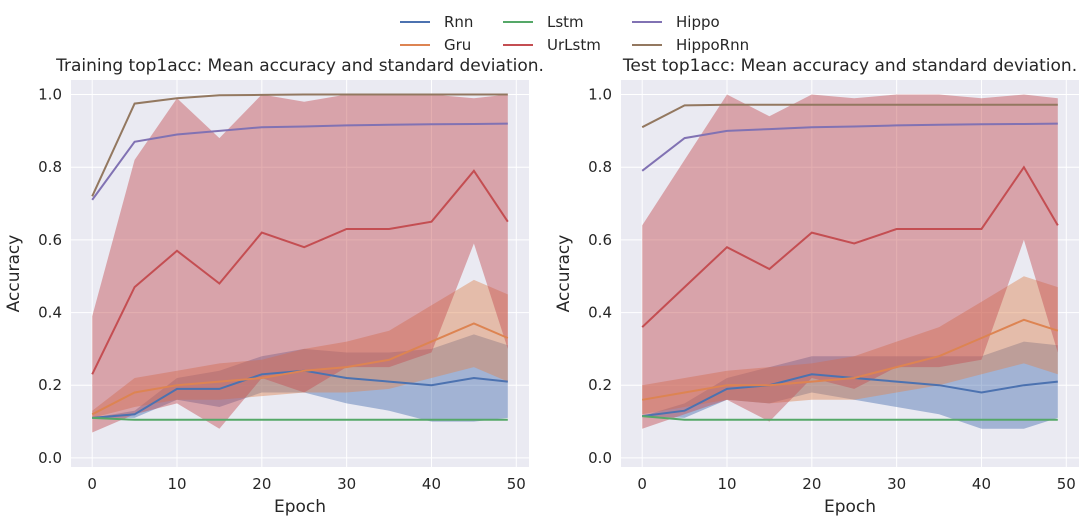  What do you see at coordinates (574, 33) in the screenshot?
I see `legend: Rnn Gru Lstm UrLstm Hippo HippoRnn` at bounding box center [574, 33].